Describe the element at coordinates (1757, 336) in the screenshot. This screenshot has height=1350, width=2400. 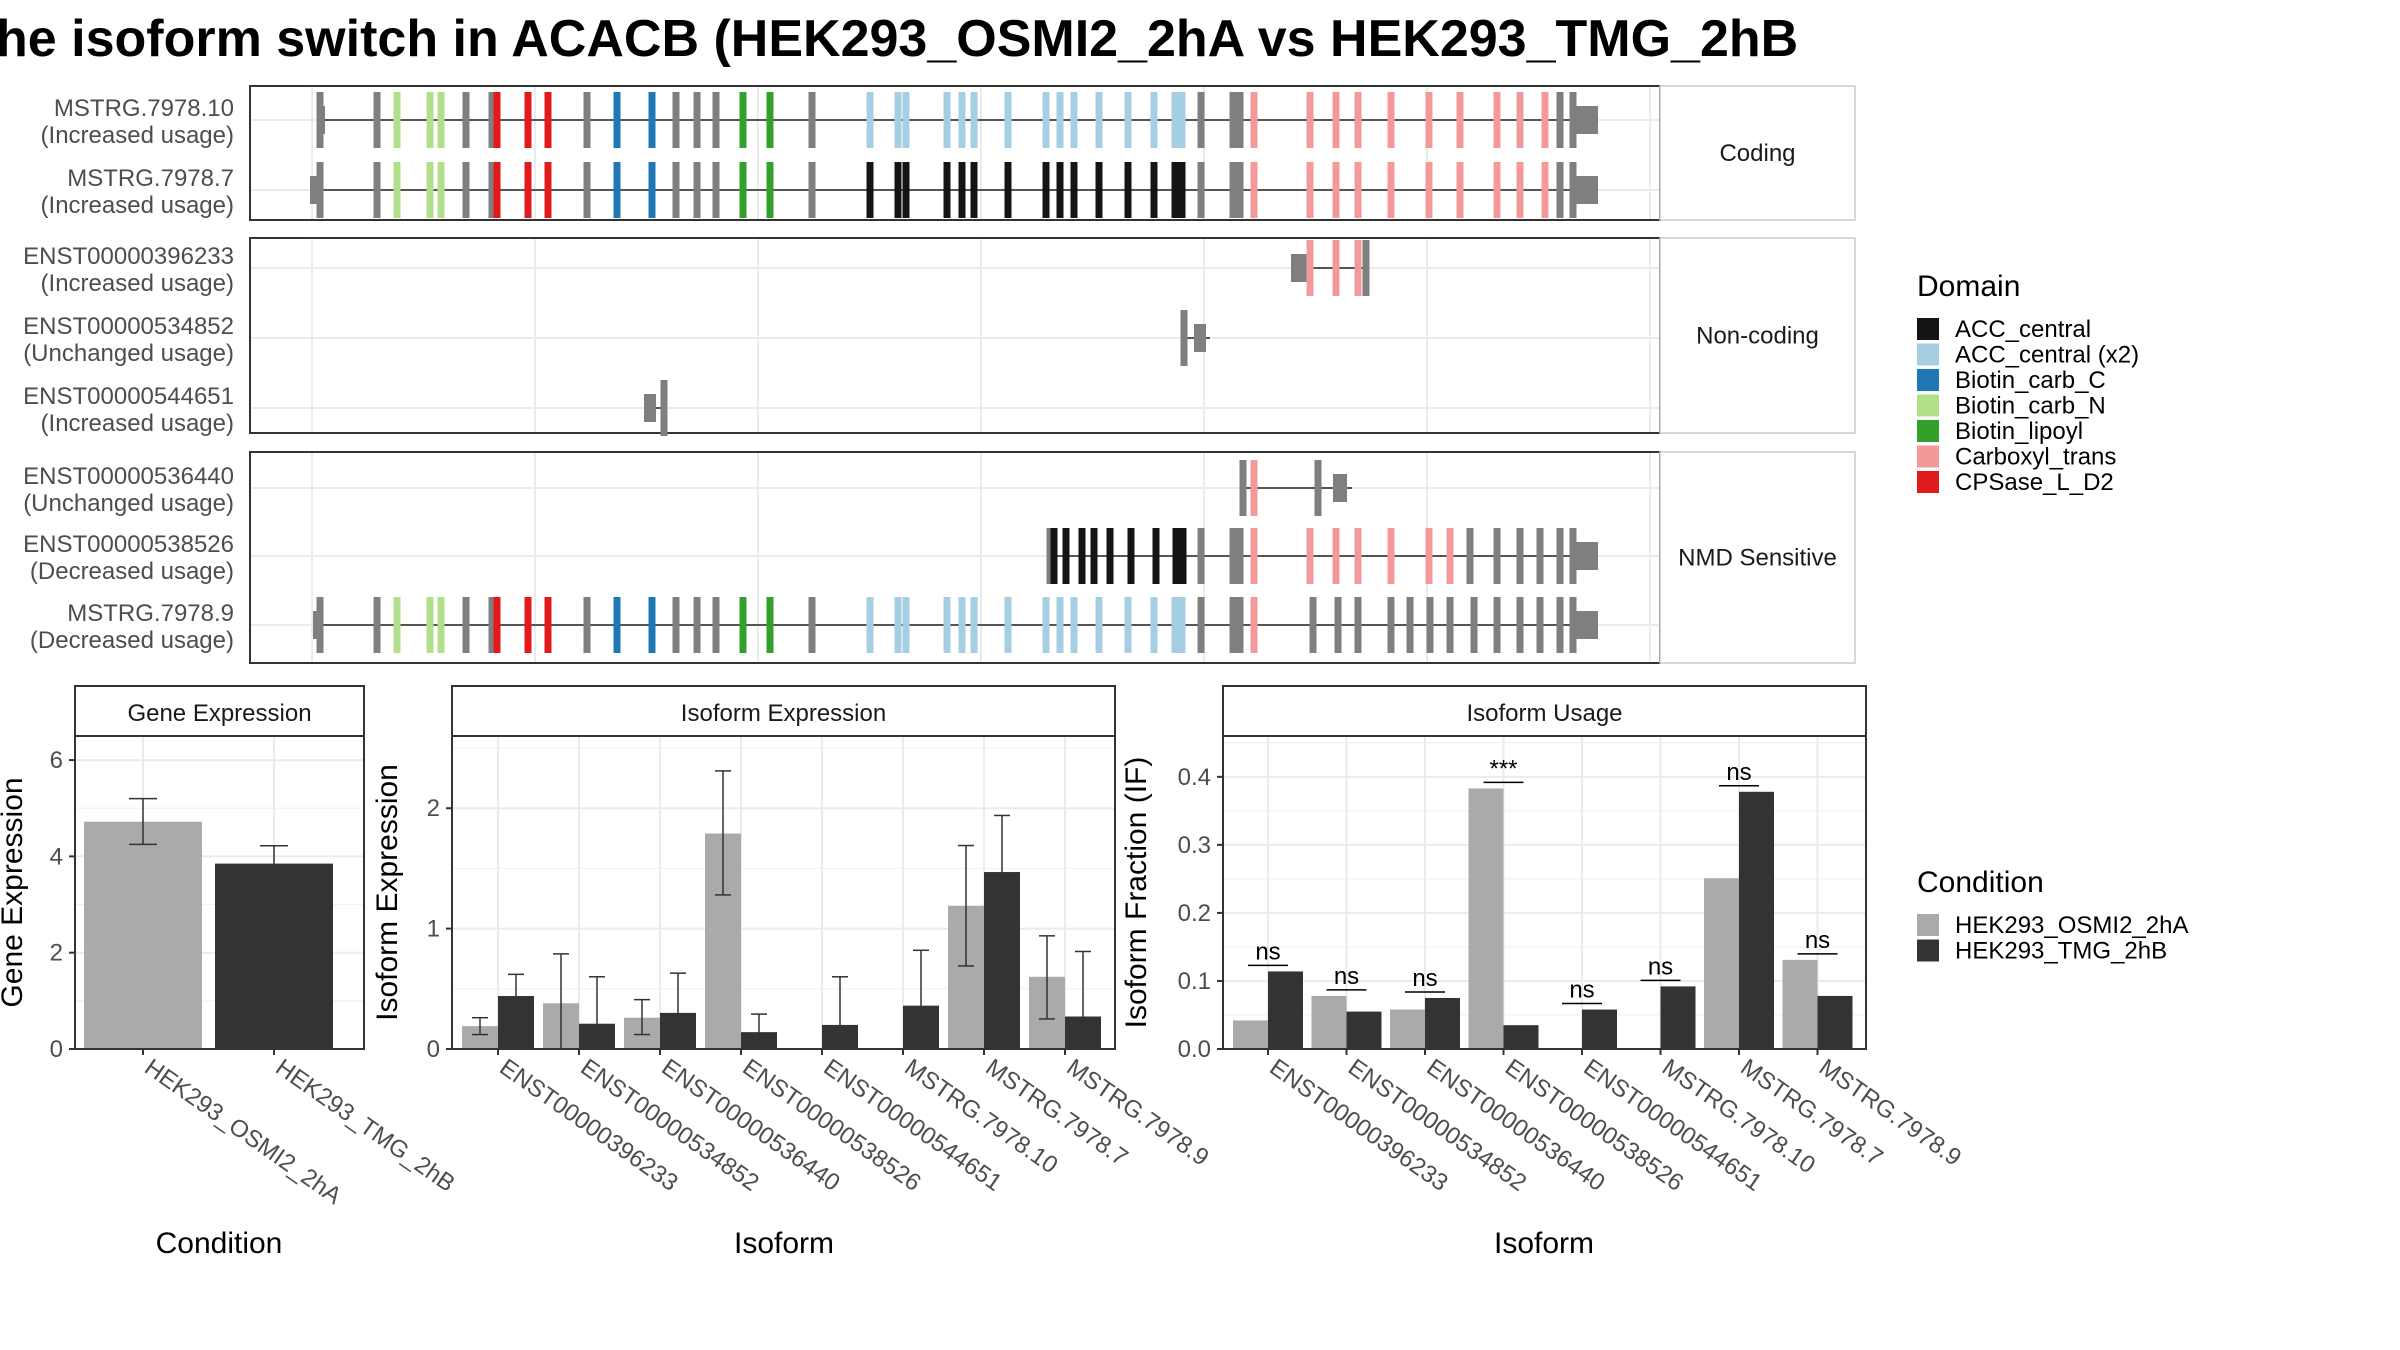
I see `strip-label: Non-coding` at that location.